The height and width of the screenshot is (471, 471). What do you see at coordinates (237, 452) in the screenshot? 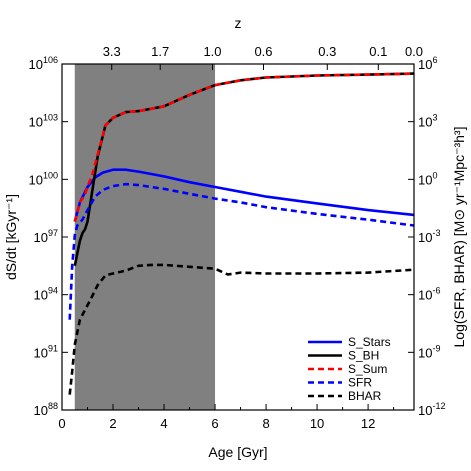
I see `x-axis-title: Age [Gyr]` at bounding box center [237, 452].